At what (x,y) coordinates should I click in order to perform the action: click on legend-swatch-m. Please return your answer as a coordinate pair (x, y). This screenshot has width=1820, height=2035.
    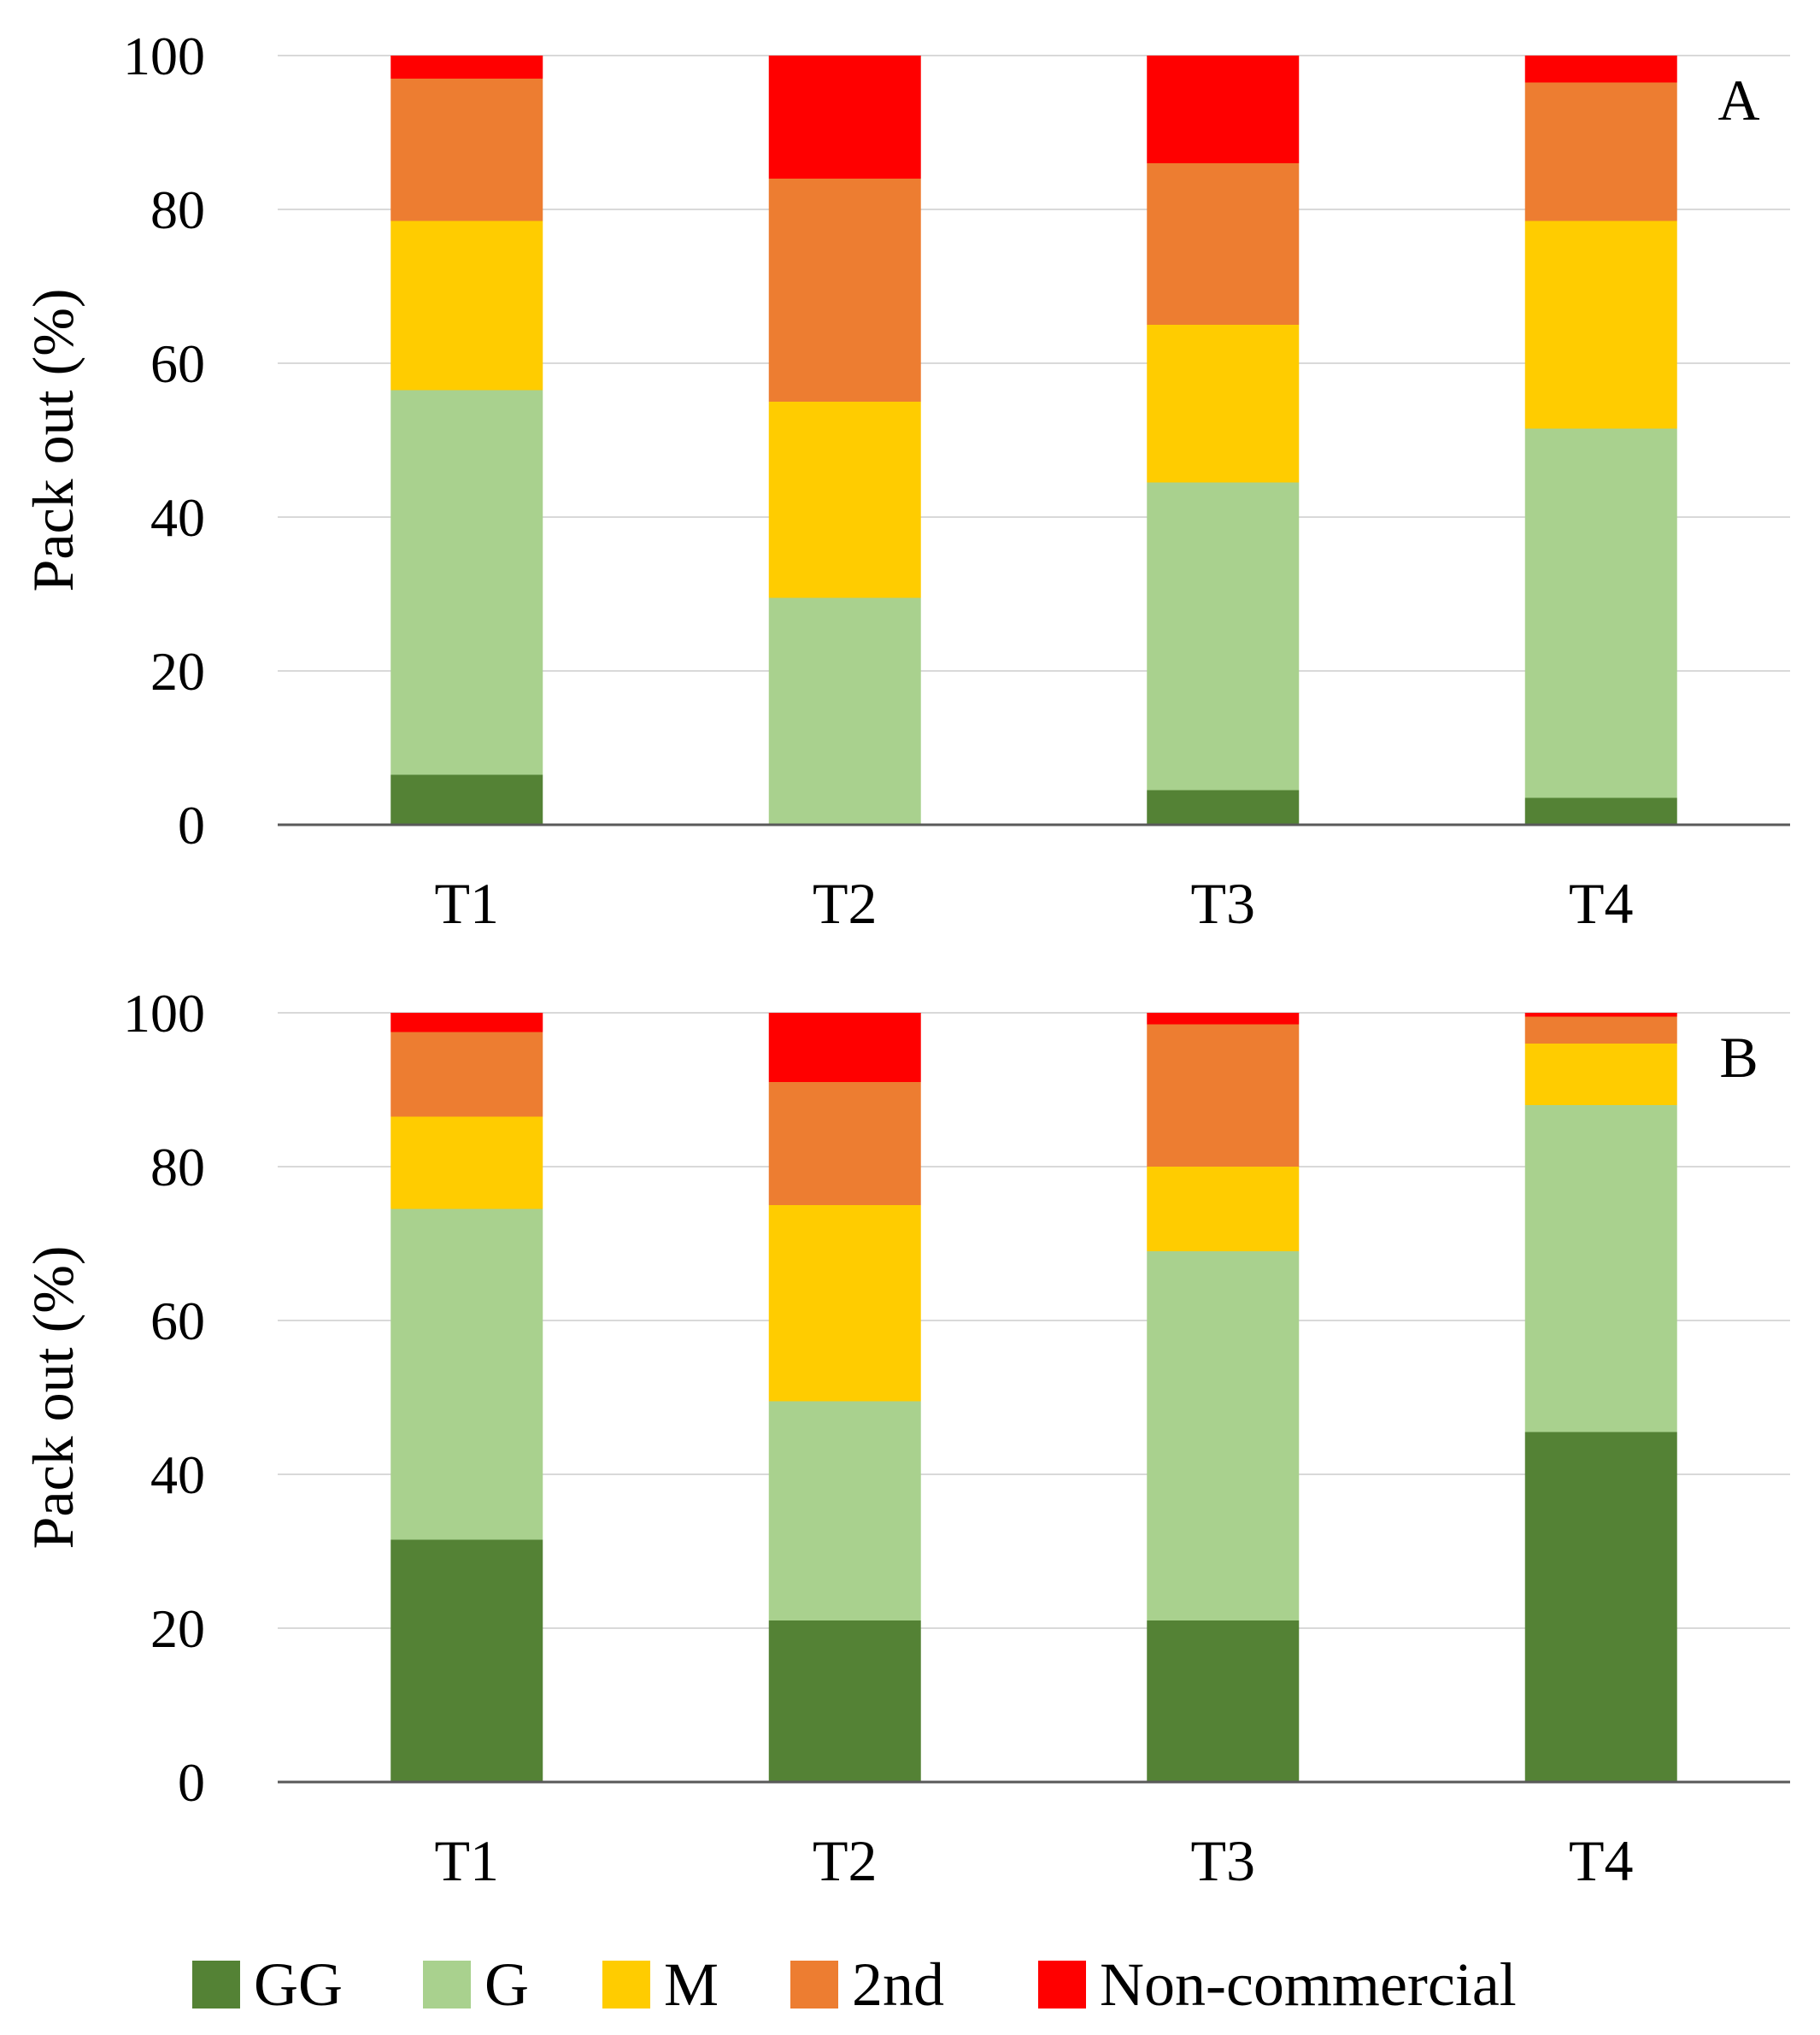
    Looking at the image, I should click on (626, 1985).